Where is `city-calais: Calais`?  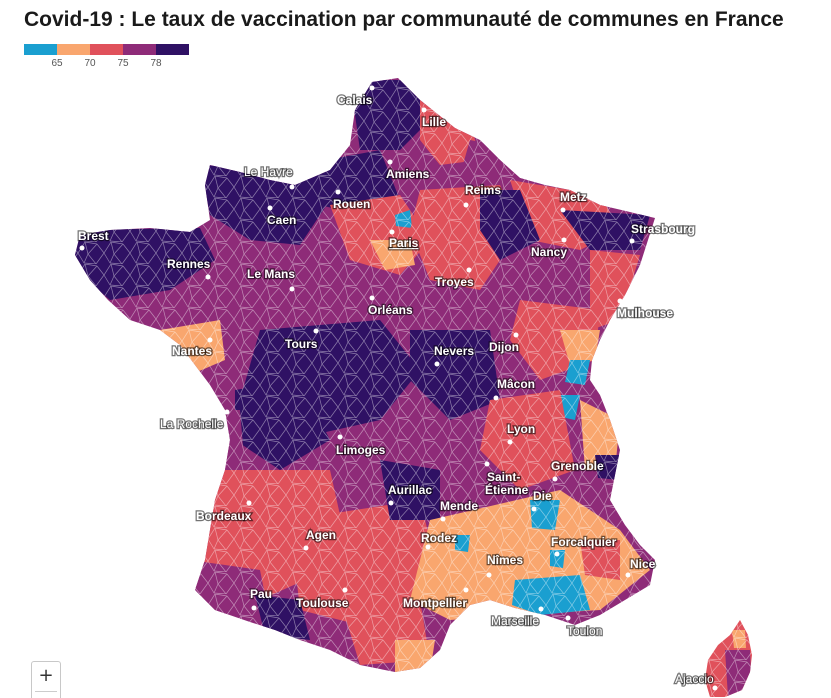
city-calais: Calais is located at coordinates (355, 96).